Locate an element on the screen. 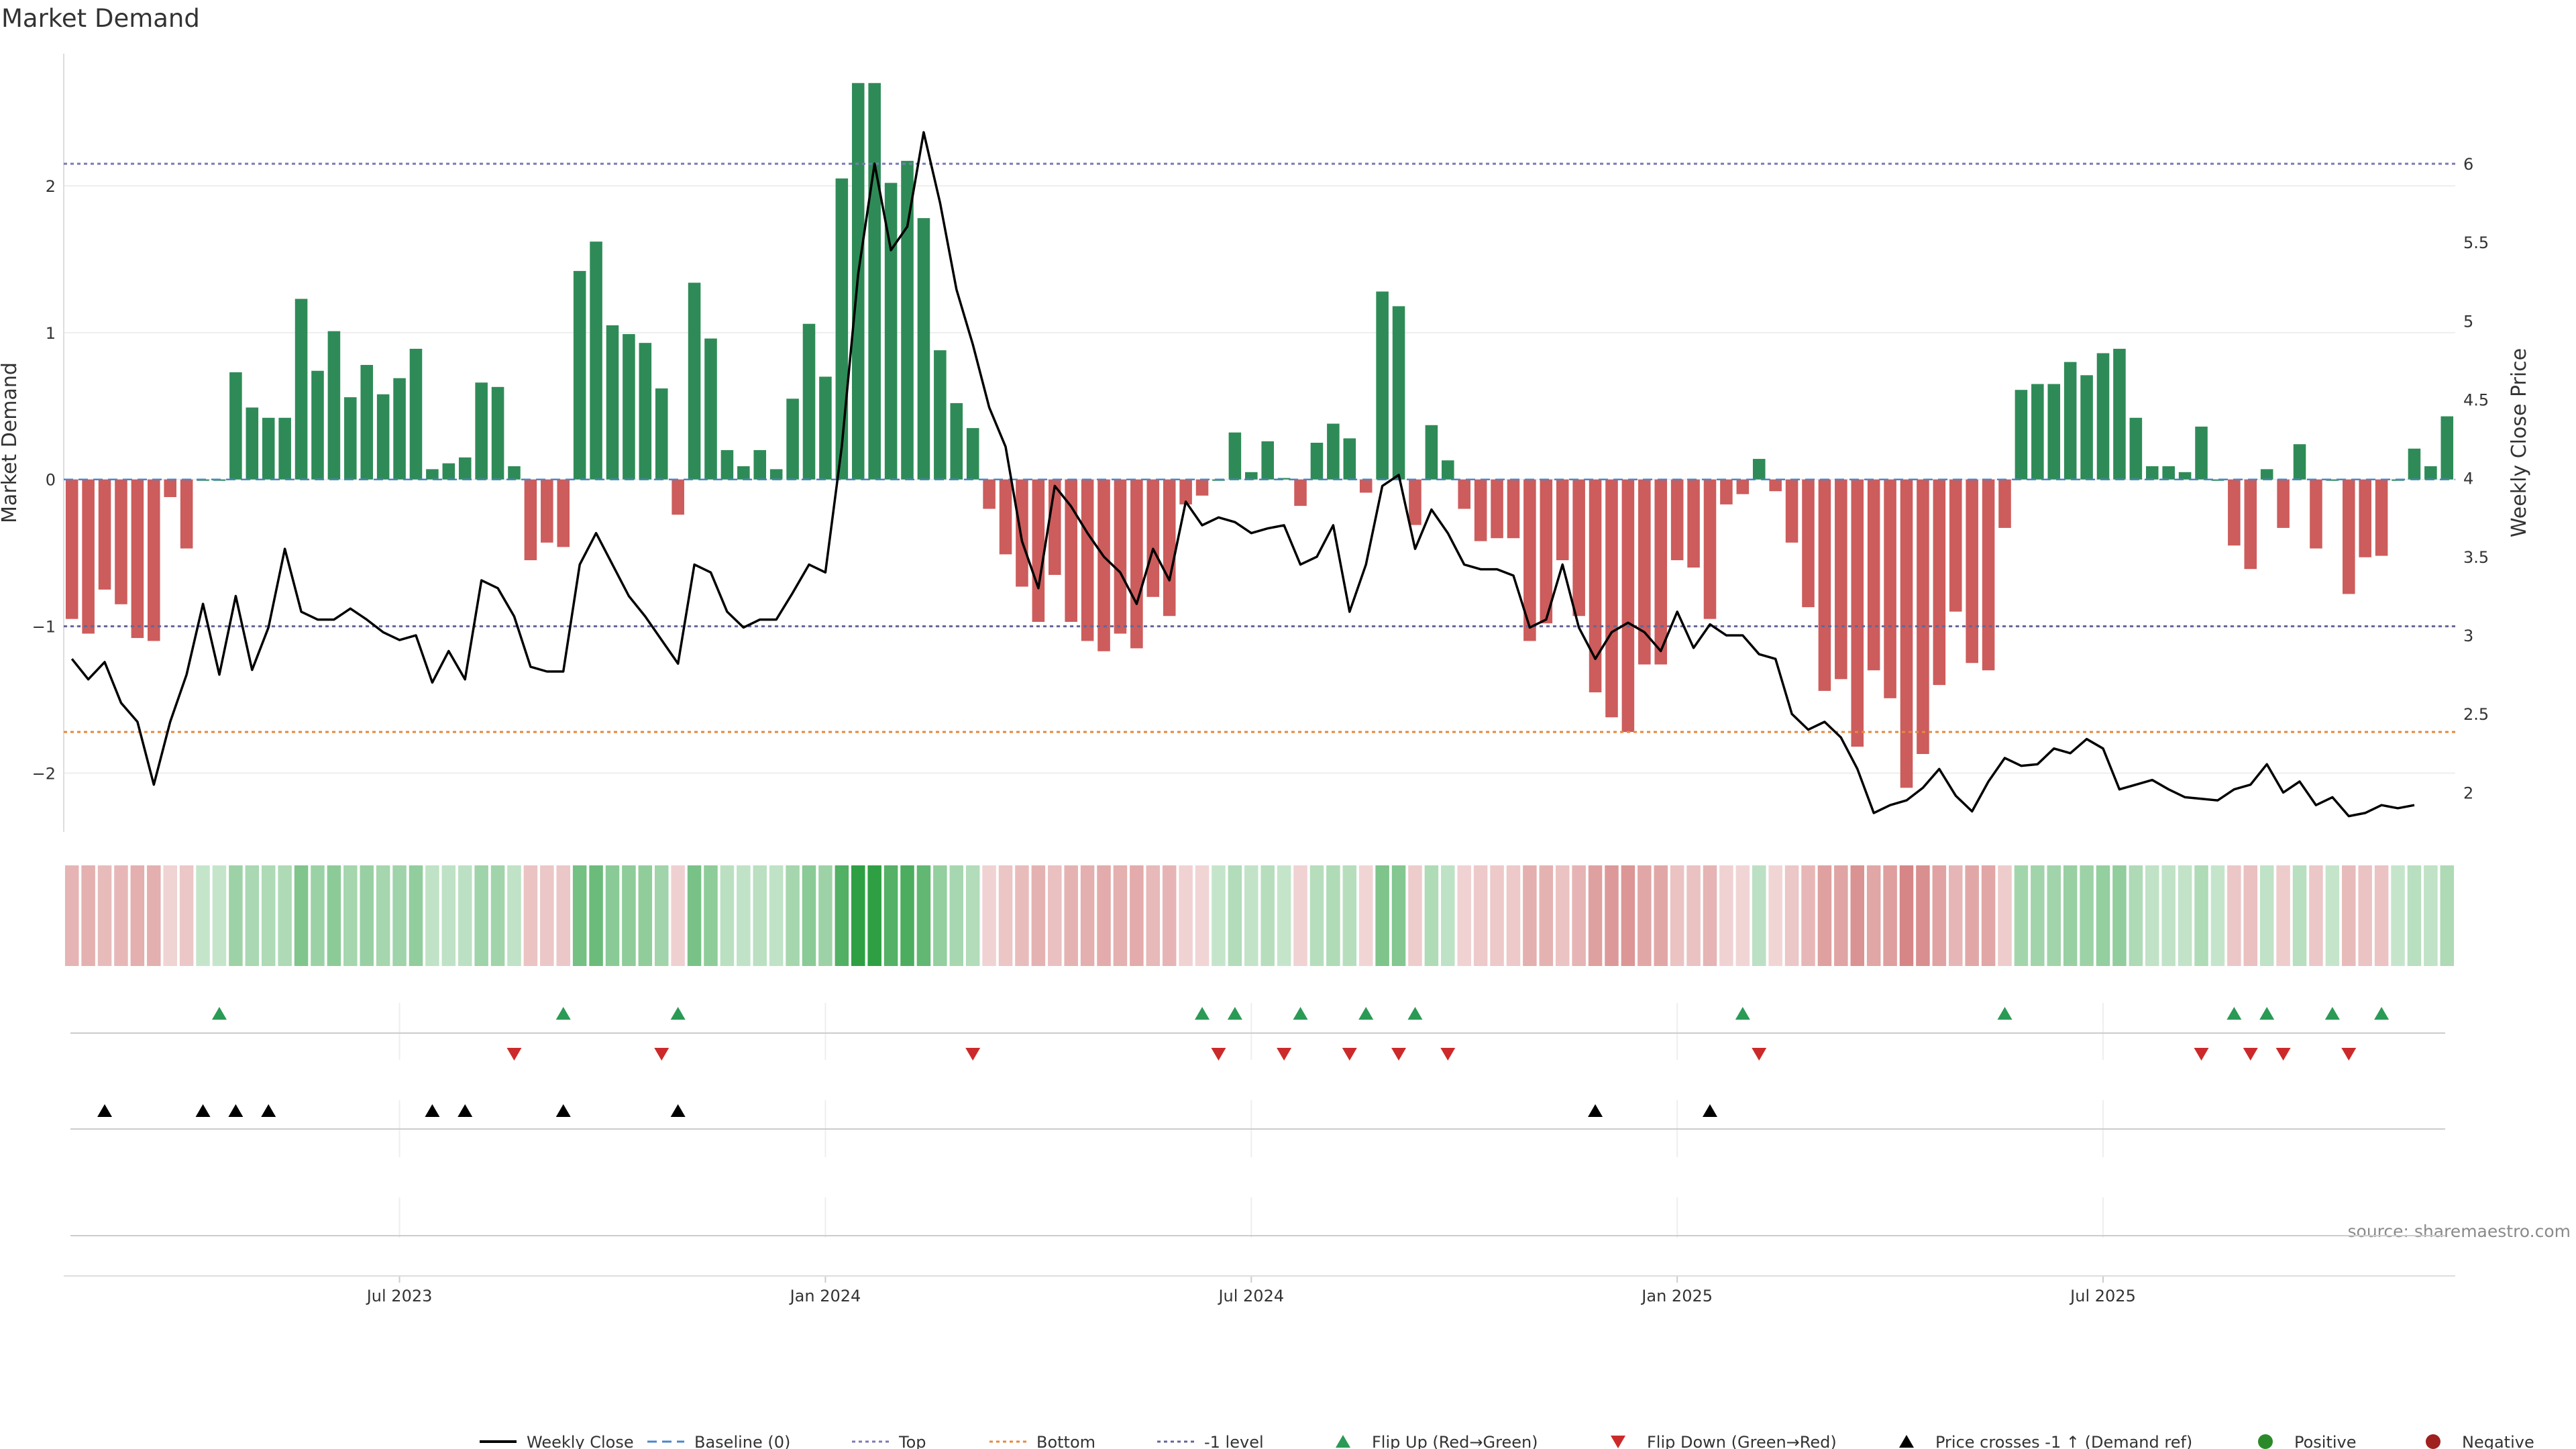 The width and height of the screenshot is (2576, 1449). y-tick-label: 1 is located at coordinates (51, 333).